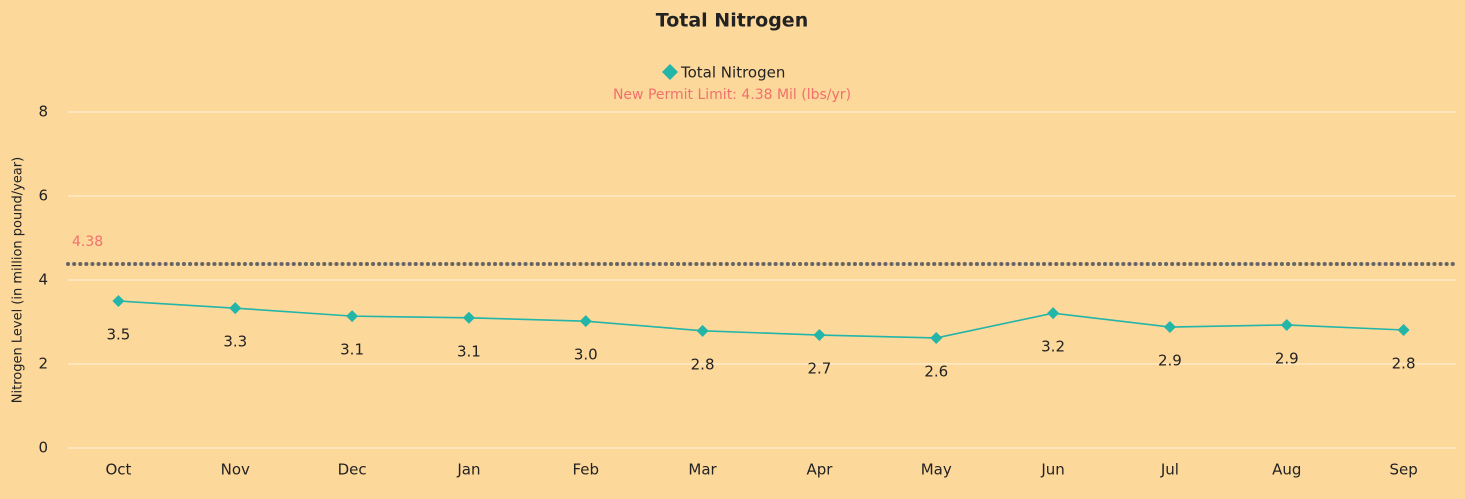 The width and height of the screenshot is (1465, 499). I want to click on y-tick-label: 6, so click(43, 196).